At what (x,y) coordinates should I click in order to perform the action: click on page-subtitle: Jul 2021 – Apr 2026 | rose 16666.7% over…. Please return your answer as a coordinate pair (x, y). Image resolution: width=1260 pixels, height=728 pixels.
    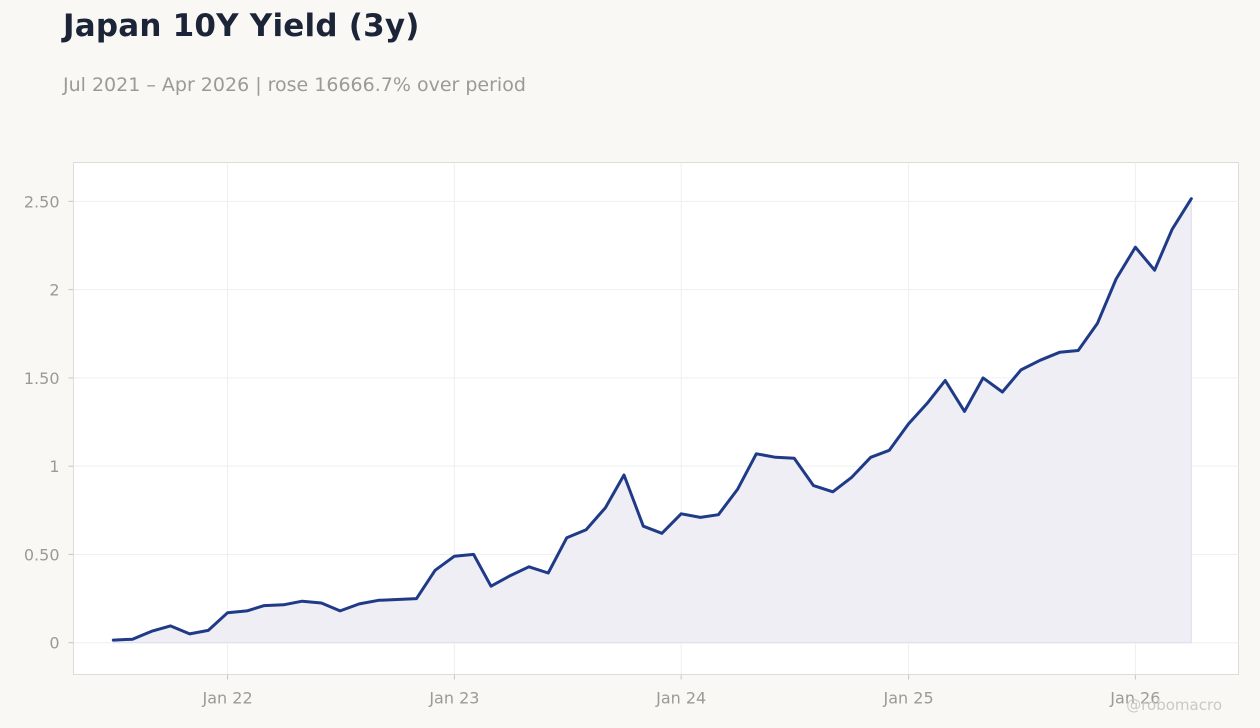
    Looking at the image, I should click on (294, 85).